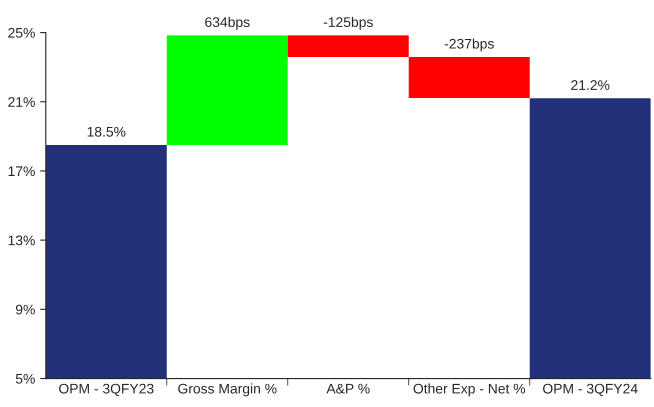 The height and width of the screenshot is (407, 654). Describe the element at coordinates (21, 33) in the screenshot. I see `y-tick-label: 25%` at that location.